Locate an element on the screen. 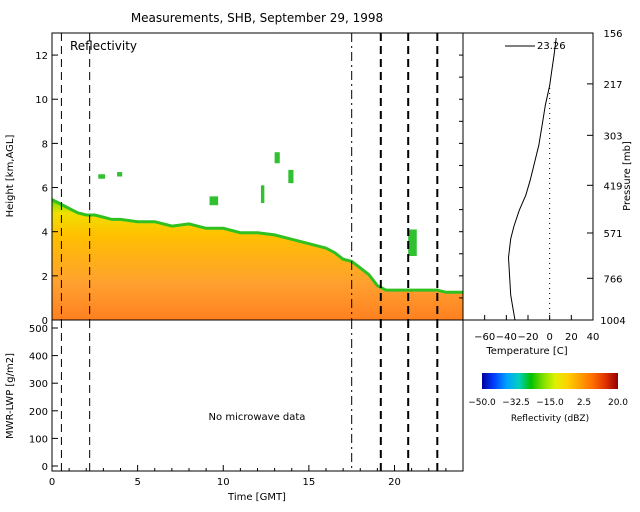  sounding-frame is located at coordinates (528, 176).